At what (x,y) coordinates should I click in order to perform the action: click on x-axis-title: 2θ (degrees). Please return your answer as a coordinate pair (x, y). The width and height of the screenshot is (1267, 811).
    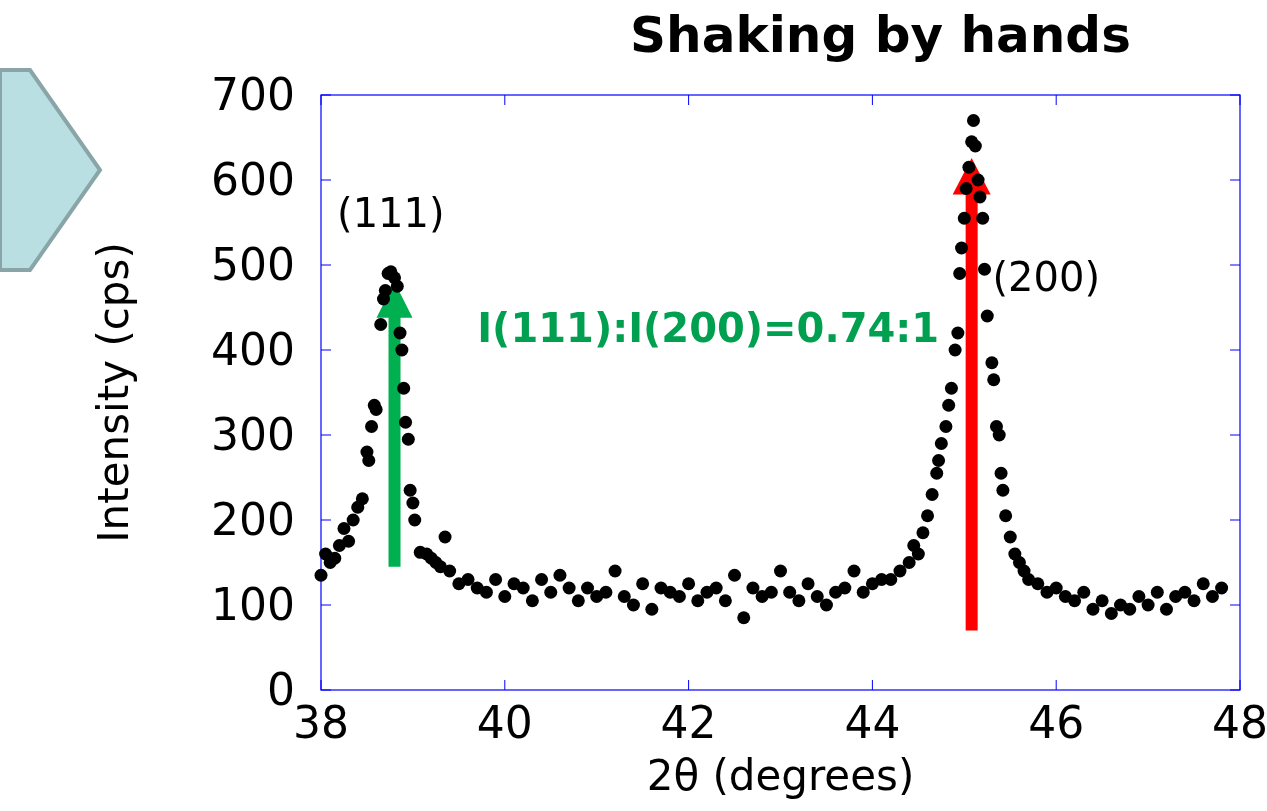
    Looking at the image, I should click on (780, 775).